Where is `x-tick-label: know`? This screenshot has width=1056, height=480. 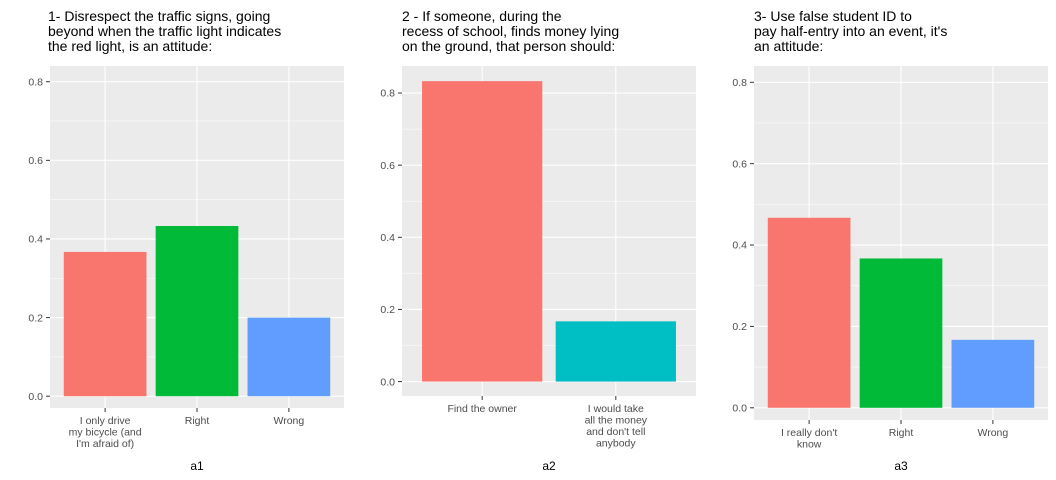
x-tick-label: know is located at coordinates (809, 445).